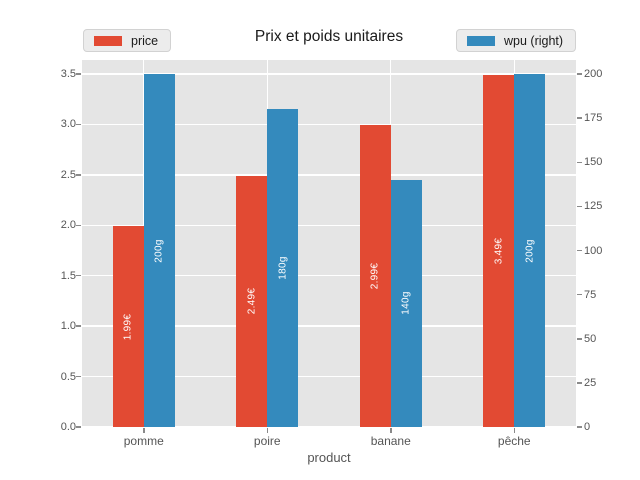 The image size is (640, 480). I want to click on y-right-tick-label: 125, so click(593, 206).